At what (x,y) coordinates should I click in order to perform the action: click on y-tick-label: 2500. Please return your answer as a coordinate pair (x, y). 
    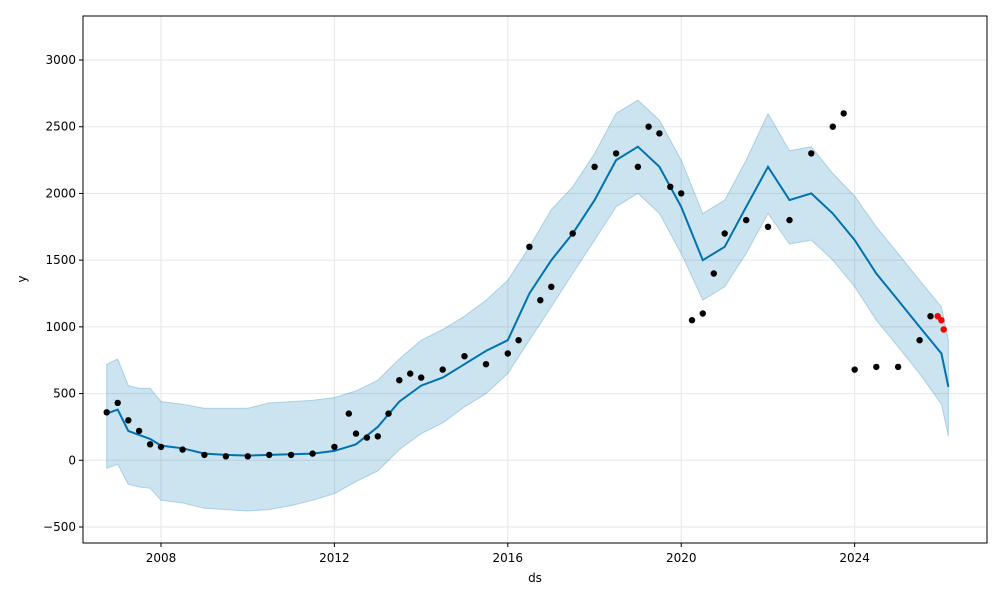
    Looking at the image, I should click on (60, 127).